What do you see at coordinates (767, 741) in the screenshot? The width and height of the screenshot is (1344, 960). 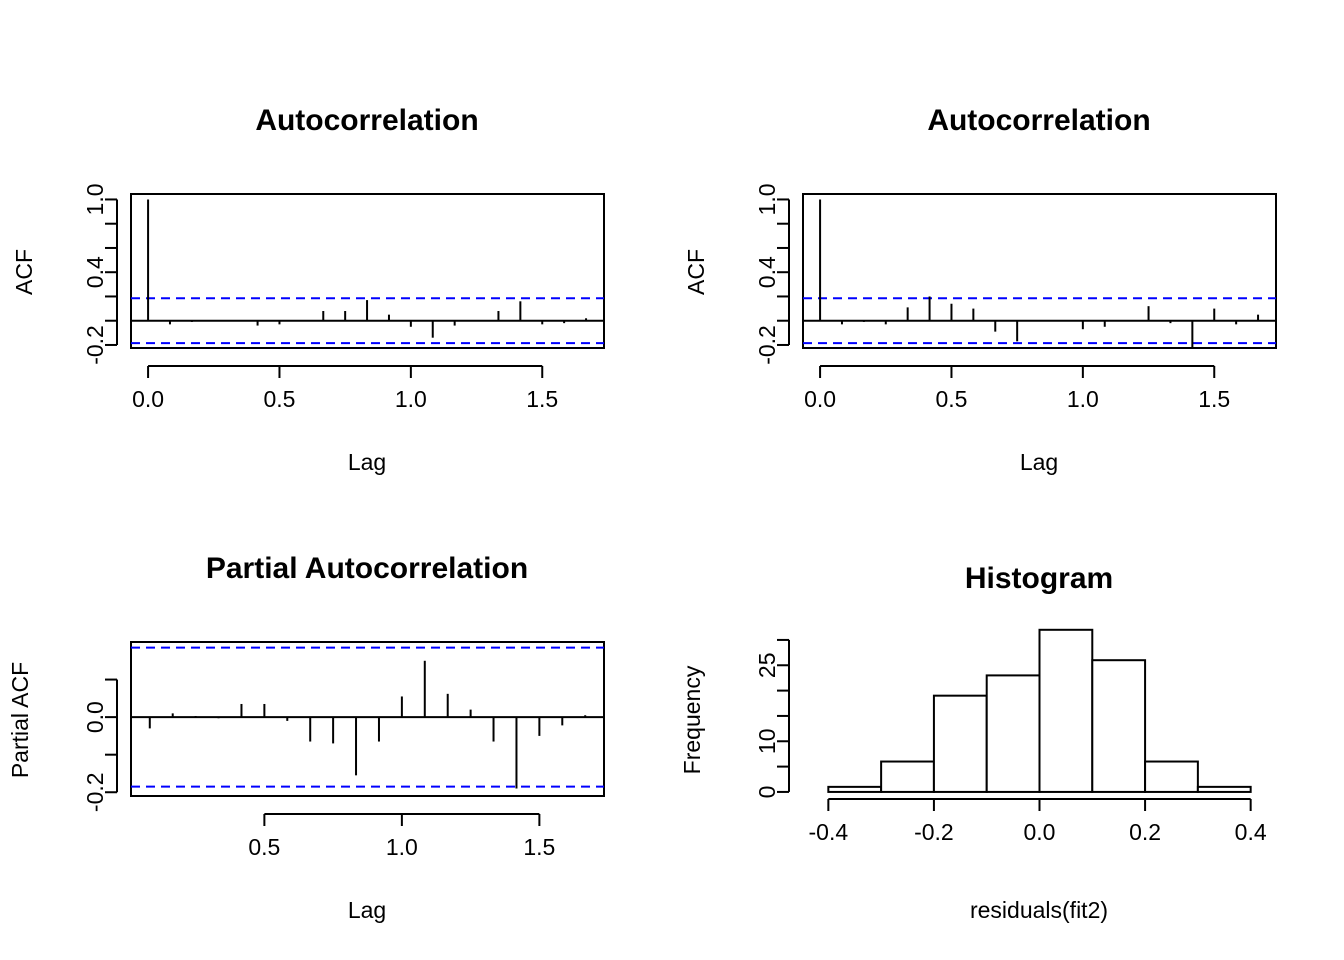 I see `y-tick-label: 10` at bounding box center [767, 741].